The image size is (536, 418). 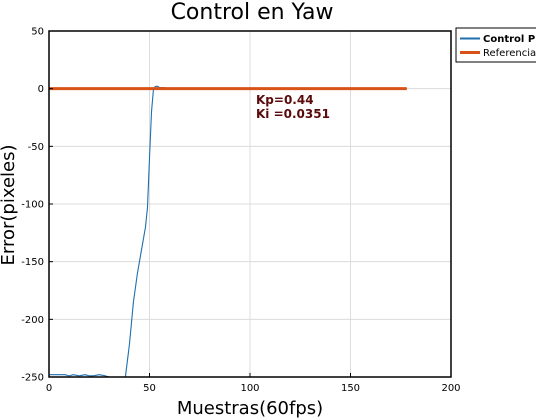 I want to click on y-tick-label-3: -100, so click(x=32, y=205).